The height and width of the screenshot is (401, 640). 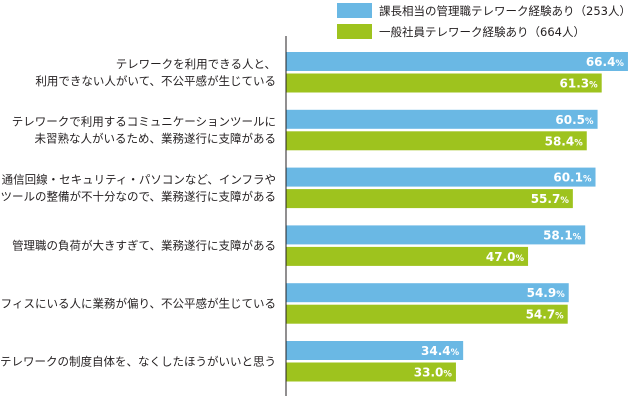 What do you see at coordinates (605, 62) in the screenshot?
I see `data-label-series1-cat1: 66.4%` at bounding box center [605, 62].